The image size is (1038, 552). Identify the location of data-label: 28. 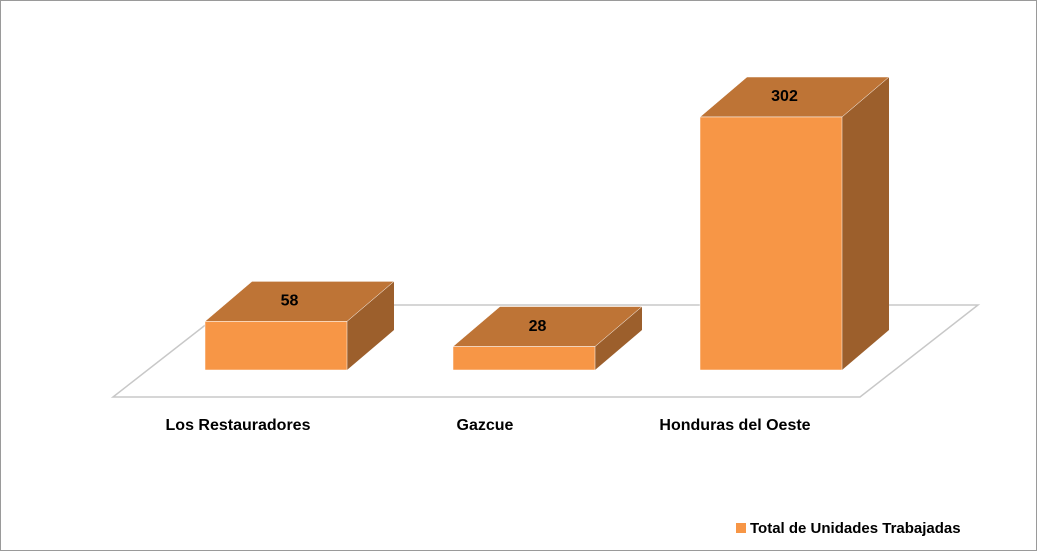
(538, 326).